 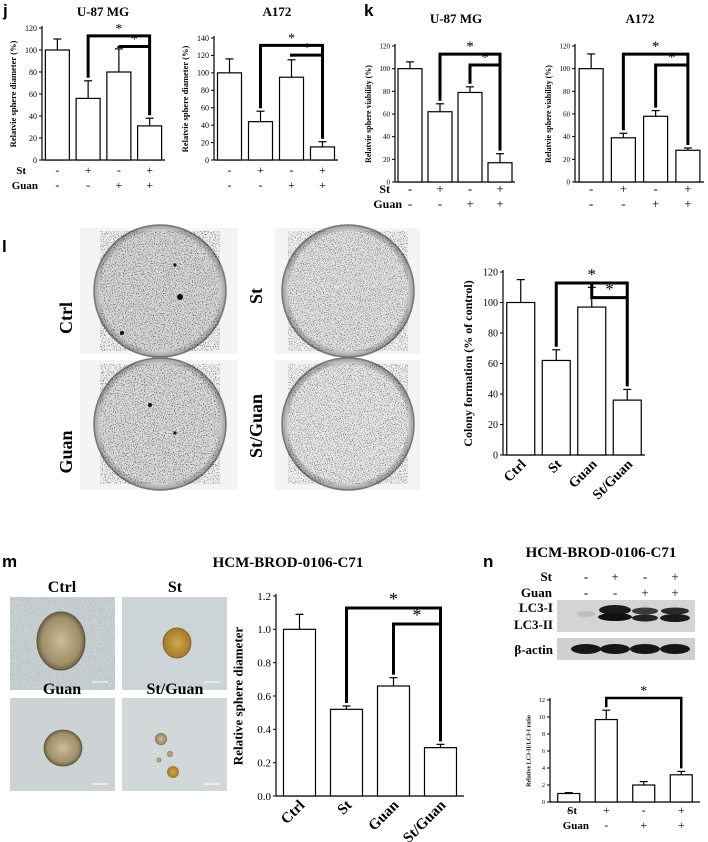 I want to click on sphere-label-st: St, so click(x=175, y=587).